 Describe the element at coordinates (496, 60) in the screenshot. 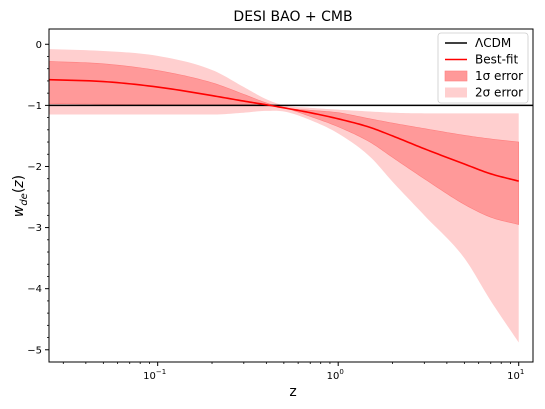

I see `legend-bestfit-label: Best-fit` at that location.